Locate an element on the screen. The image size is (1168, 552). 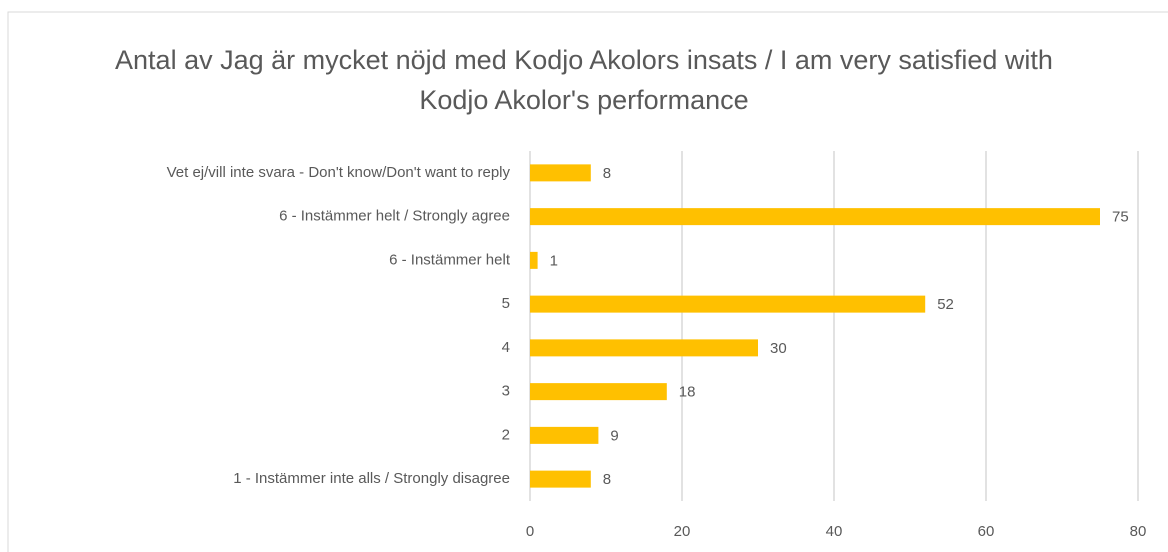
data-label: 52 is located at coordinates (945, 304).